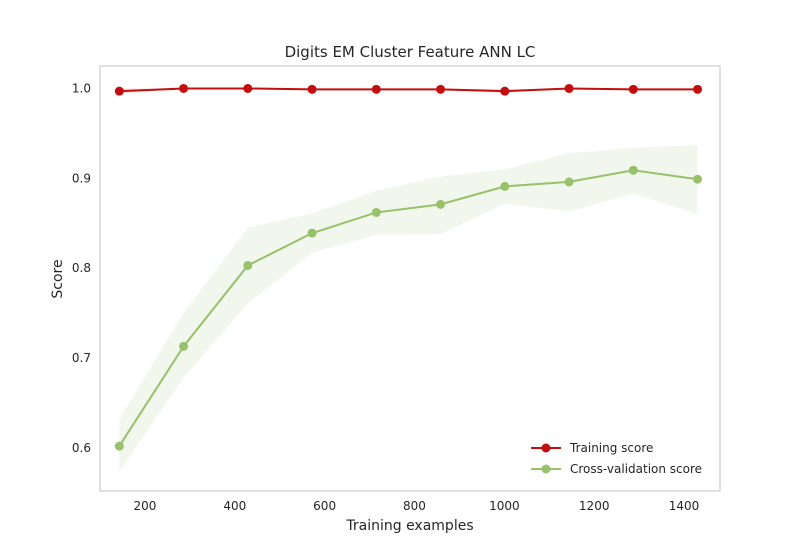 The image size is (800, 554). Describe the element at coordinates (636, 469) in the screenshot. I see `legend-label: Cross-validation score` at that location.